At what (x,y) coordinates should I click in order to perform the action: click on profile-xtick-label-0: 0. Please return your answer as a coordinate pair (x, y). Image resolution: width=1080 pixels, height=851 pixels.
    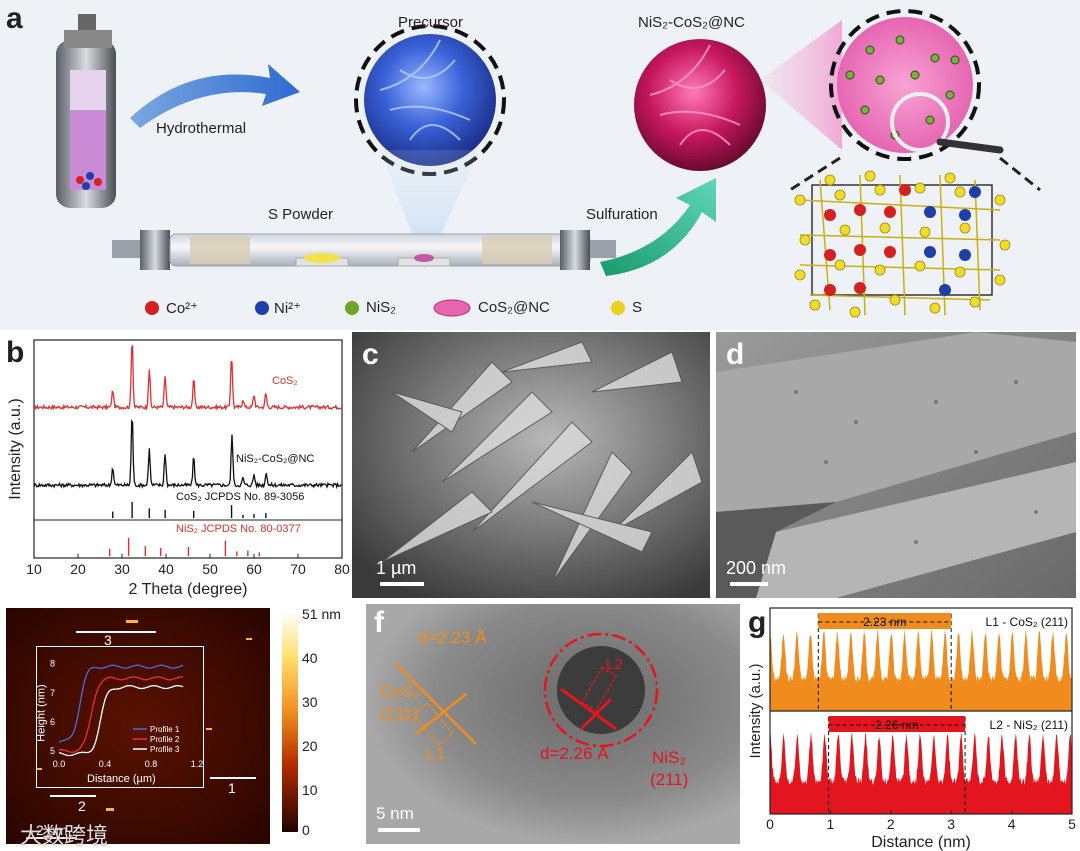
    Looking at the image, I should click on (770, 824).